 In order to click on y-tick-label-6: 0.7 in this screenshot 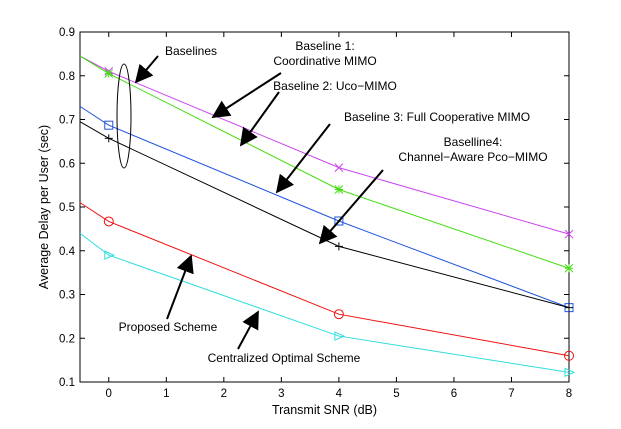, I will do `click(67, 121)`.